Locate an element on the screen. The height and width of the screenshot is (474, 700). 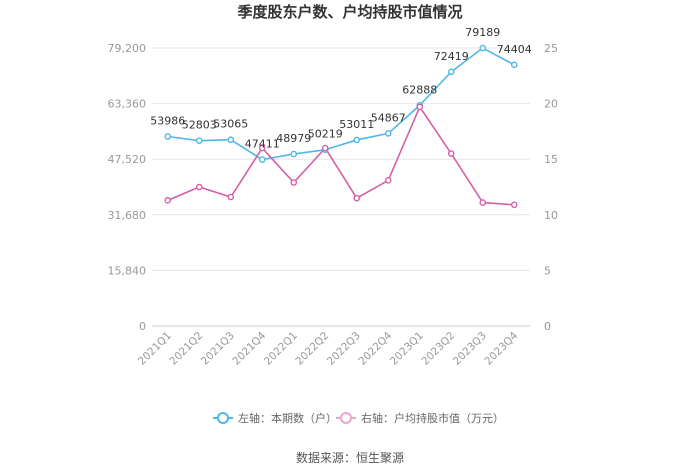
data-label: 53011 is located at coordinates (356, 124).